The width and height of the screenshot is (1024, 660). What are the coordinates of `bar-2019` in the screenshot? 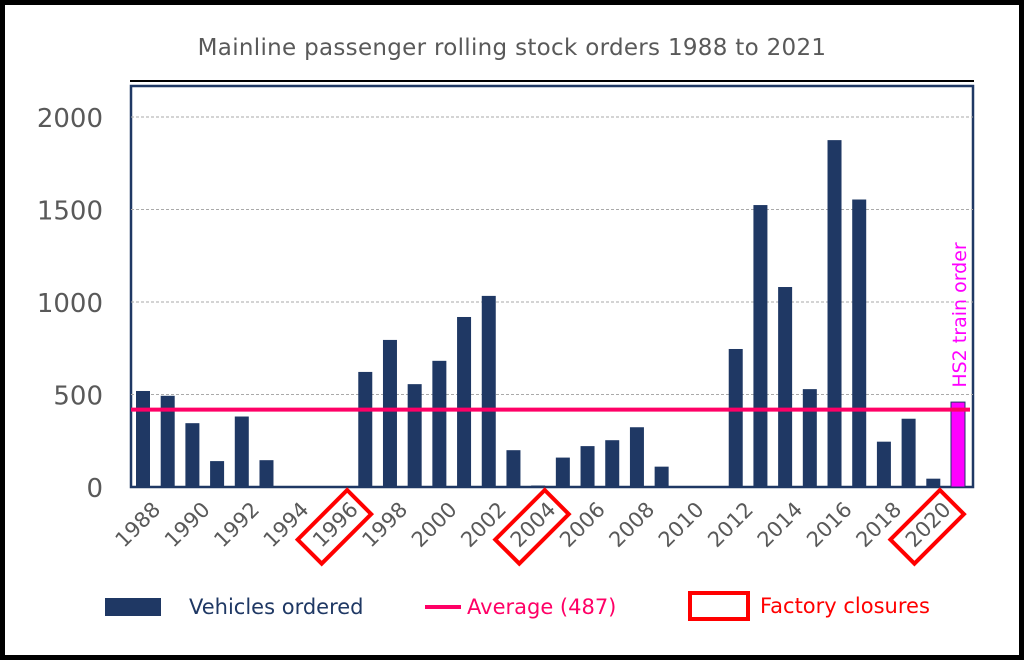 It's located at (908, 452).